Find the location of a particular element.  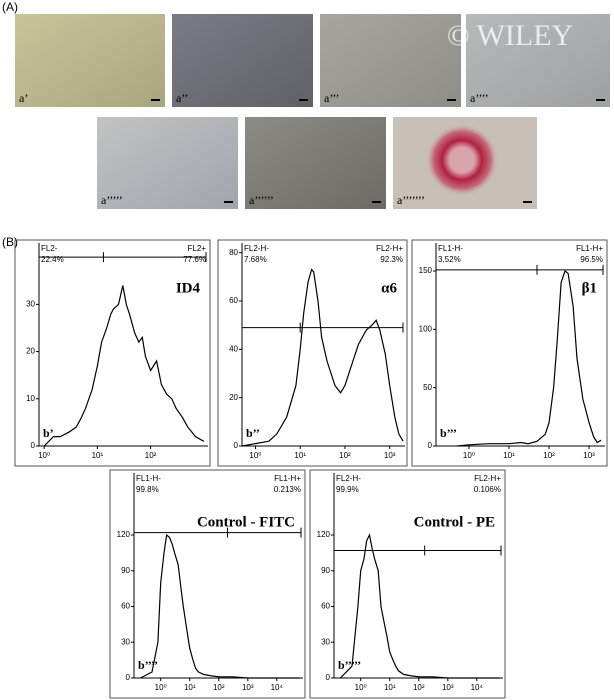

y-tick-label: 10 is located at coordinates (30, 398).